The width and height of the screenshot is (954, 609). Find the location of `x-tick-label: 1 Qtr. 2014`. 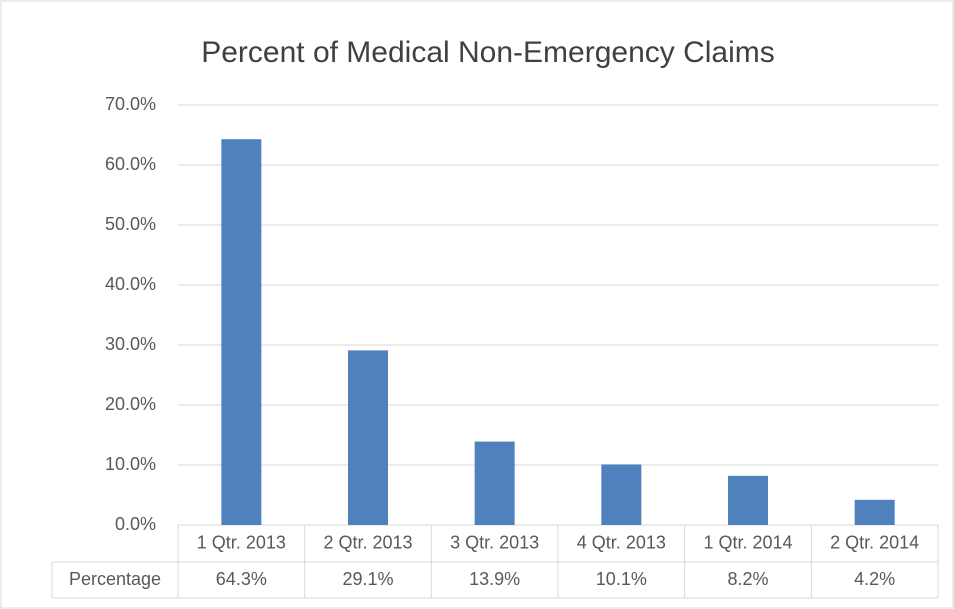

x-tick-label: 1 Qtr. 2014 is located at coordinates (747, 542).